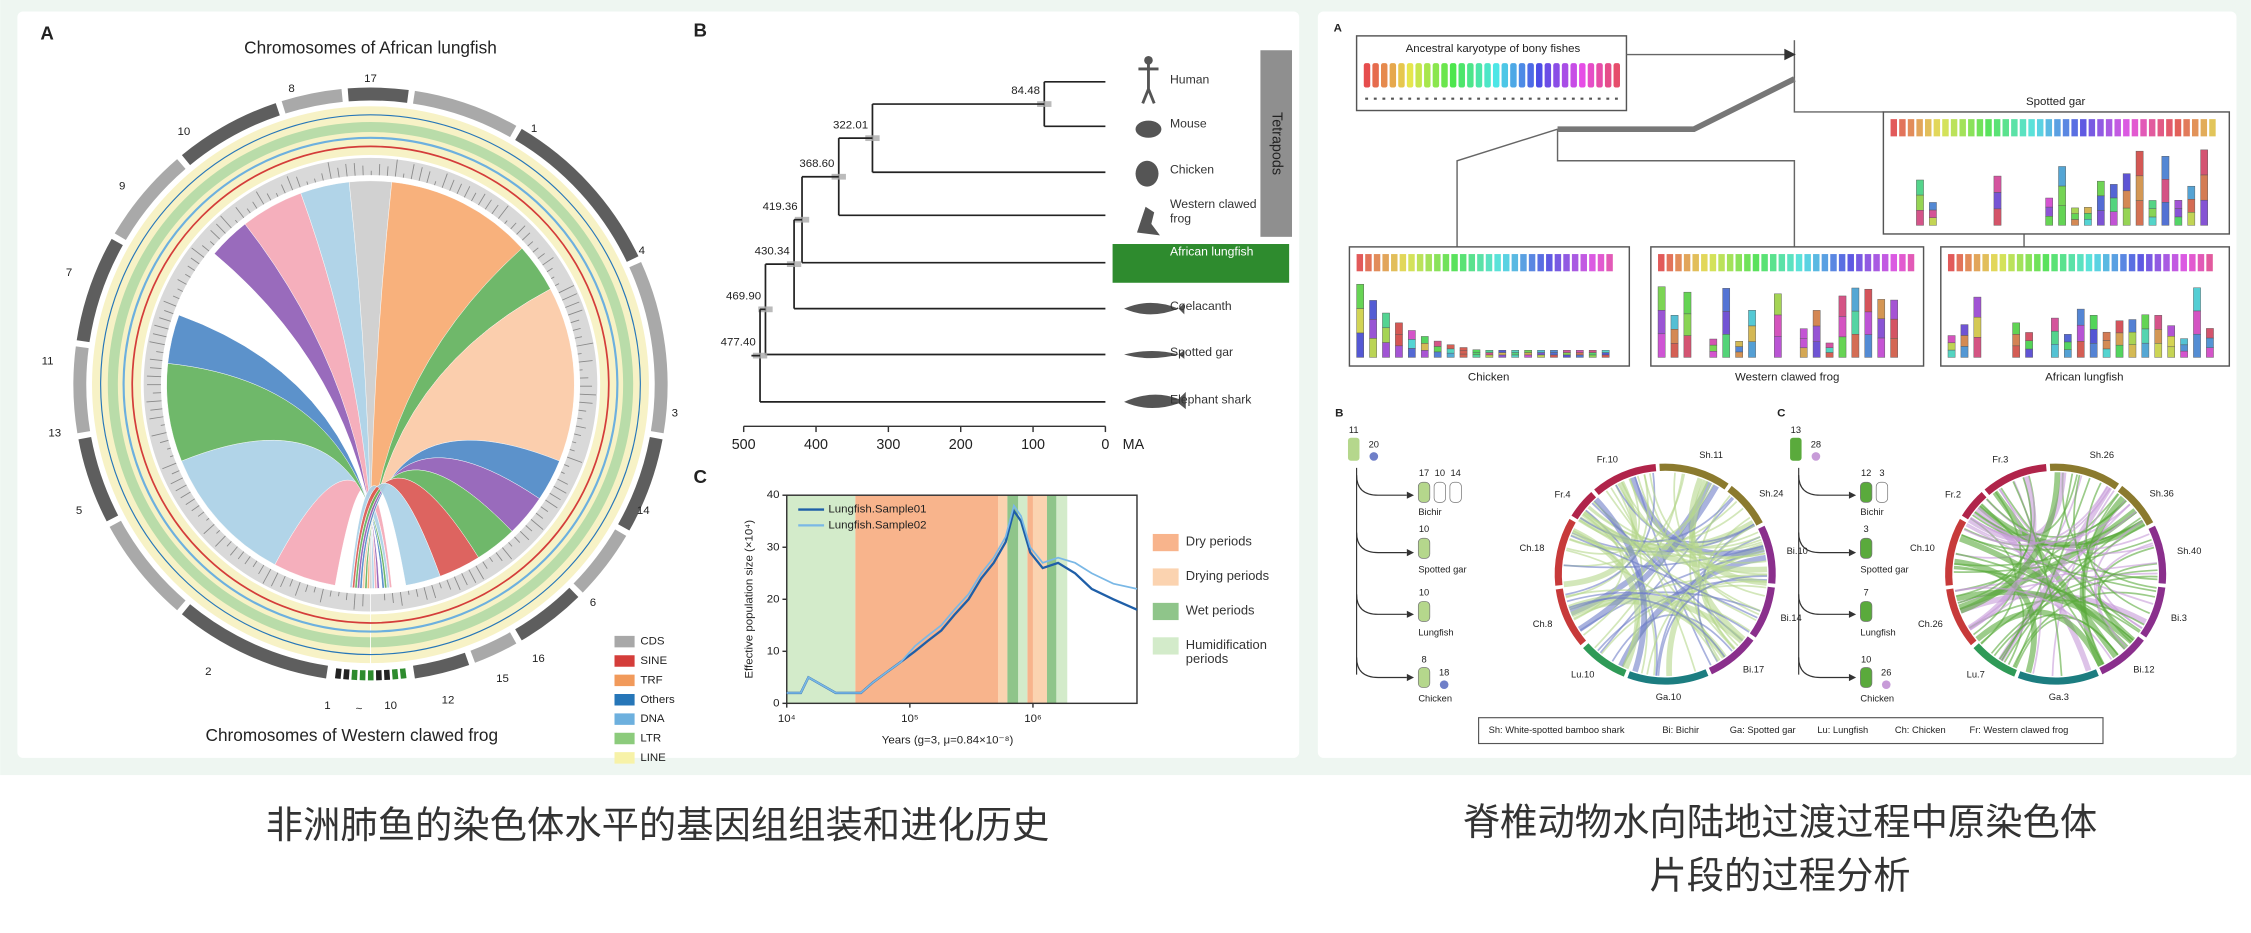 This screenshot has height=933, width=2251. What do you see at coordinates (122, 187) in the screenshot?
I see `chromosome-label: 9` at bounding box center [122, 187].